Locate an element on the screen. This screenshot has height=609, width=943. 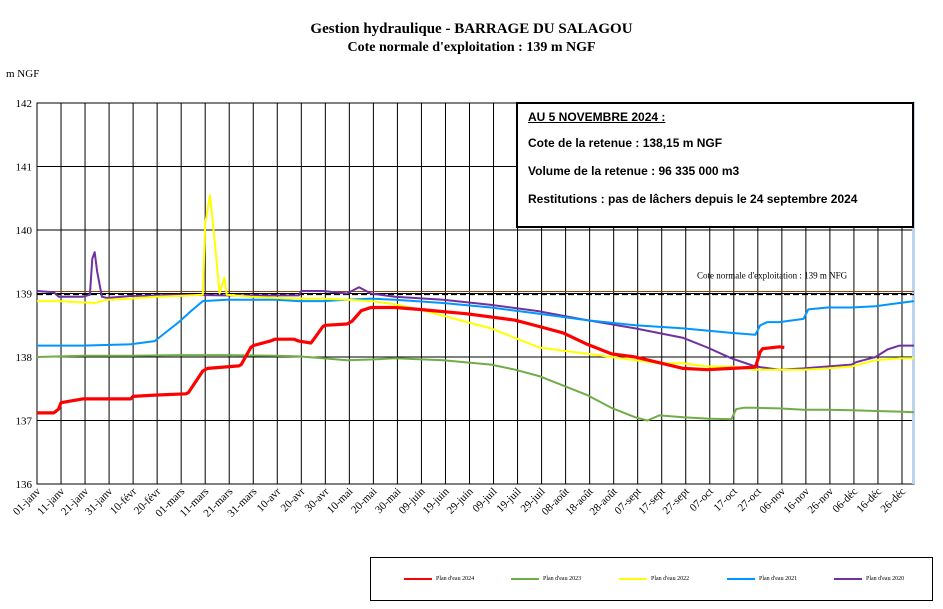
x-tick-label: 26-nov is located at coordinates (820, 500).